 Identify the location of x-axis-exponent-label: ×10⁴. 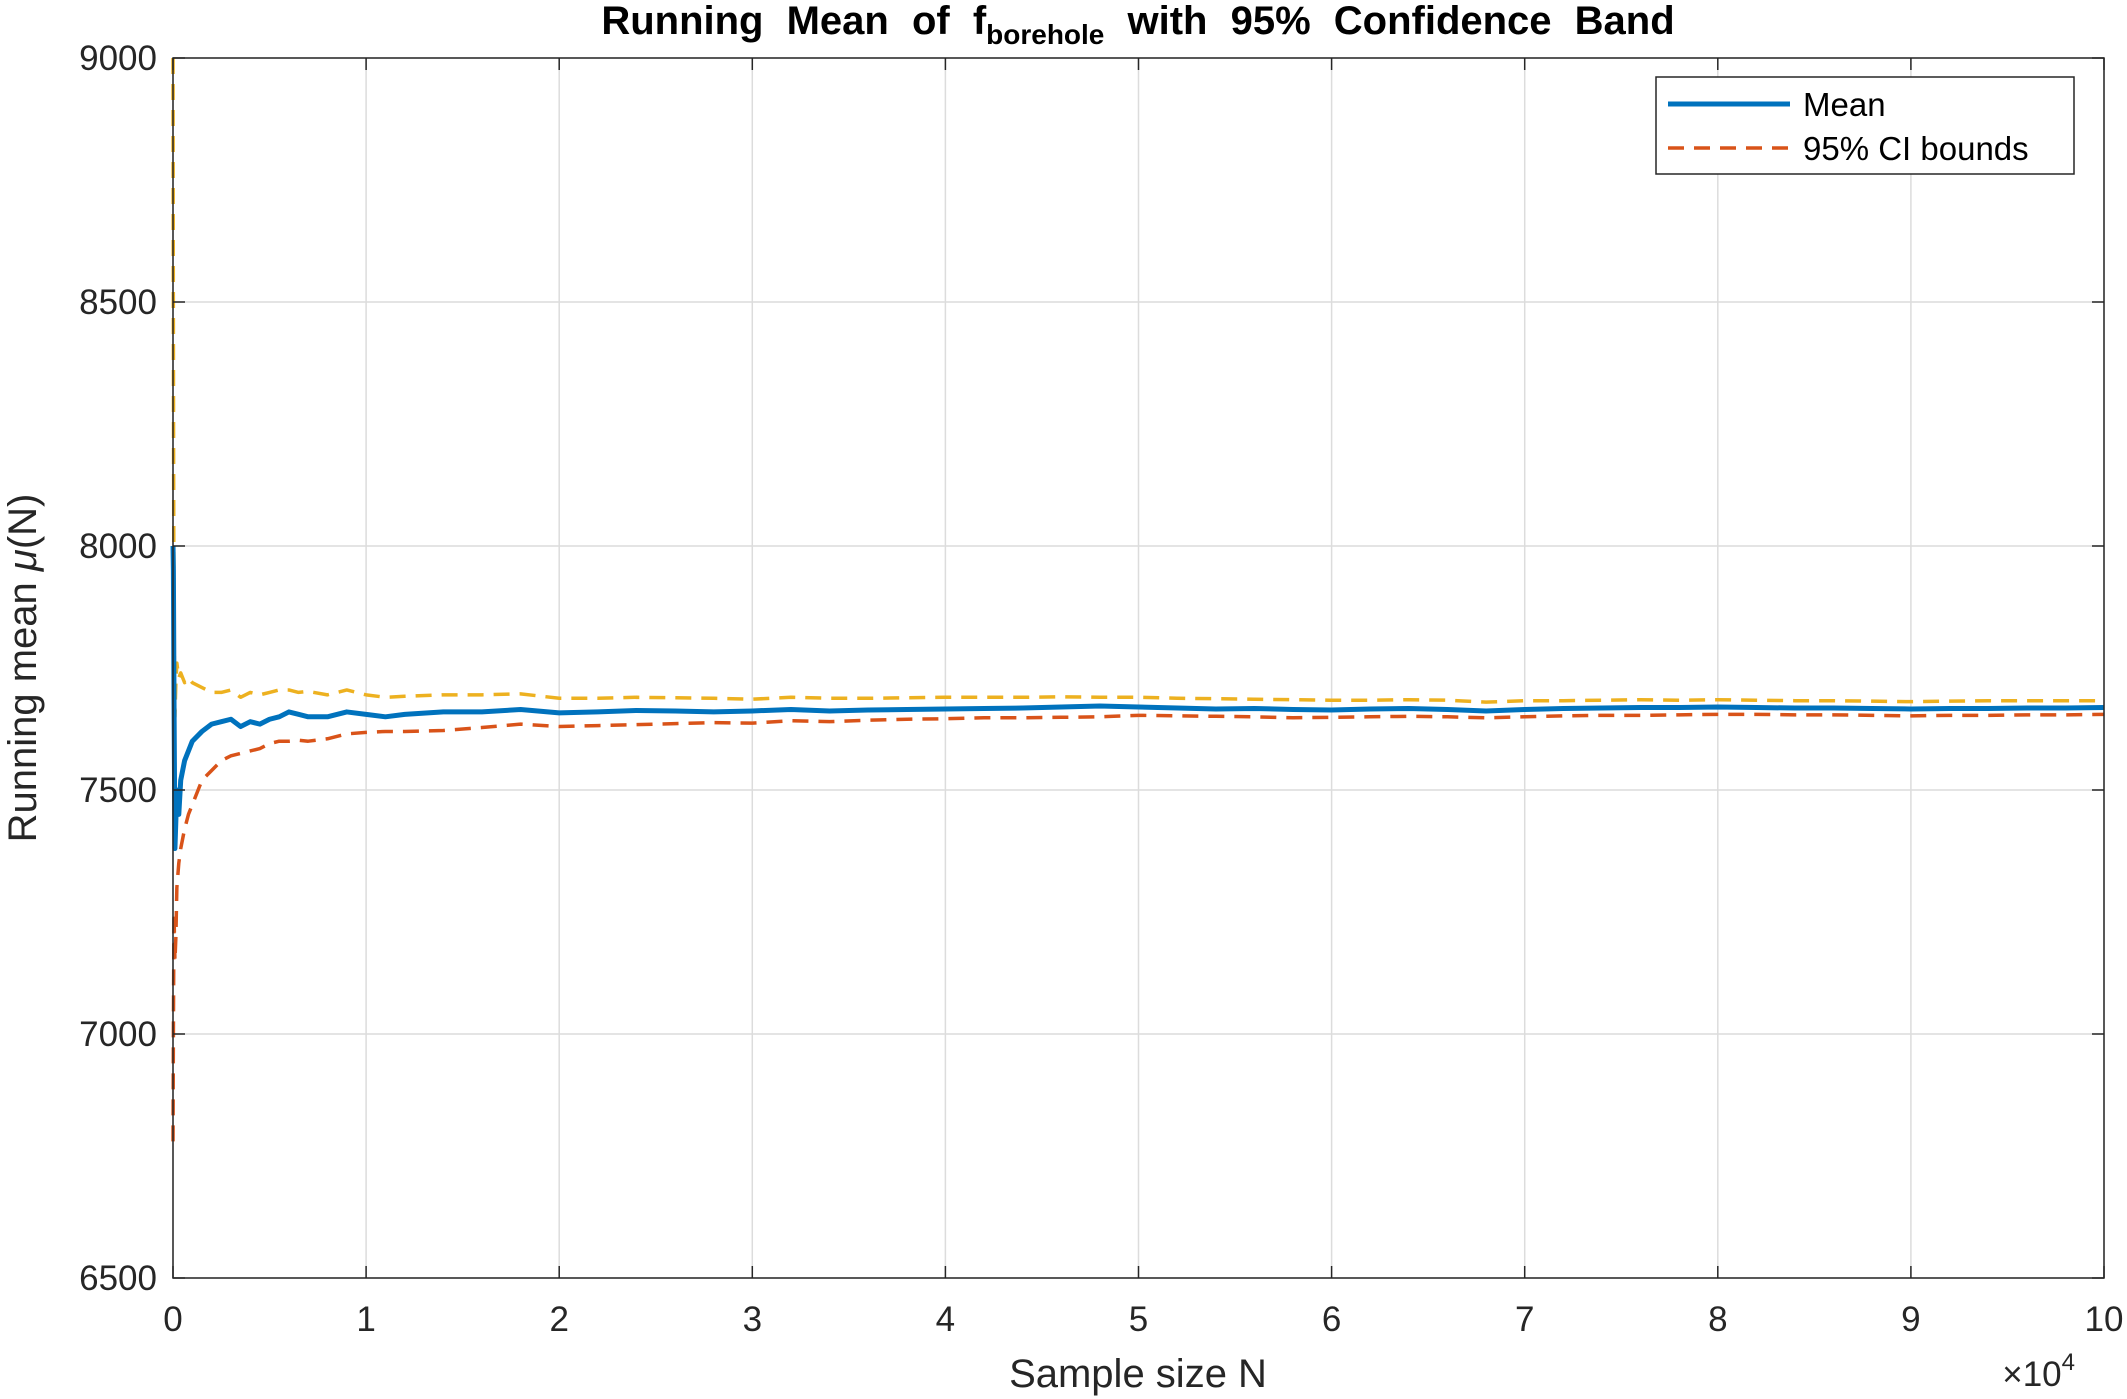
(2038, 1371).